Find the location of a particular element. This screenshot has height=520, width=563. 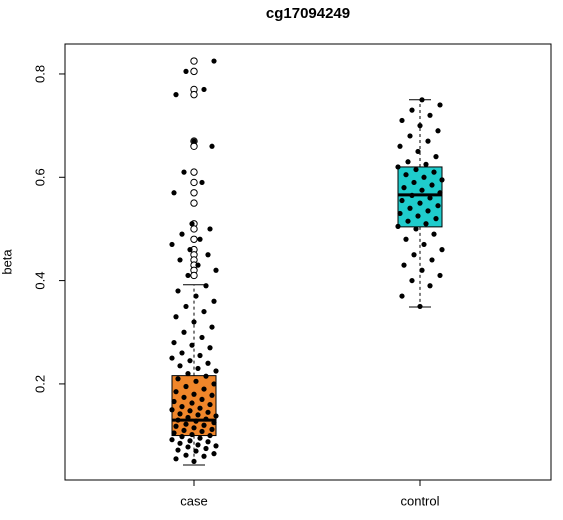

y-axis-label: beta is located at coordinates (7, 262).